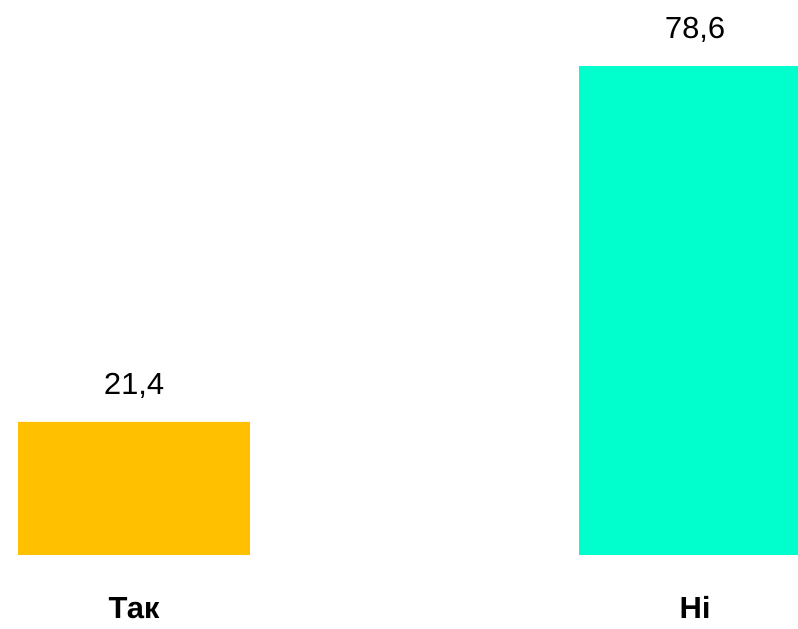  I want to click on bar, so click(134, 488).